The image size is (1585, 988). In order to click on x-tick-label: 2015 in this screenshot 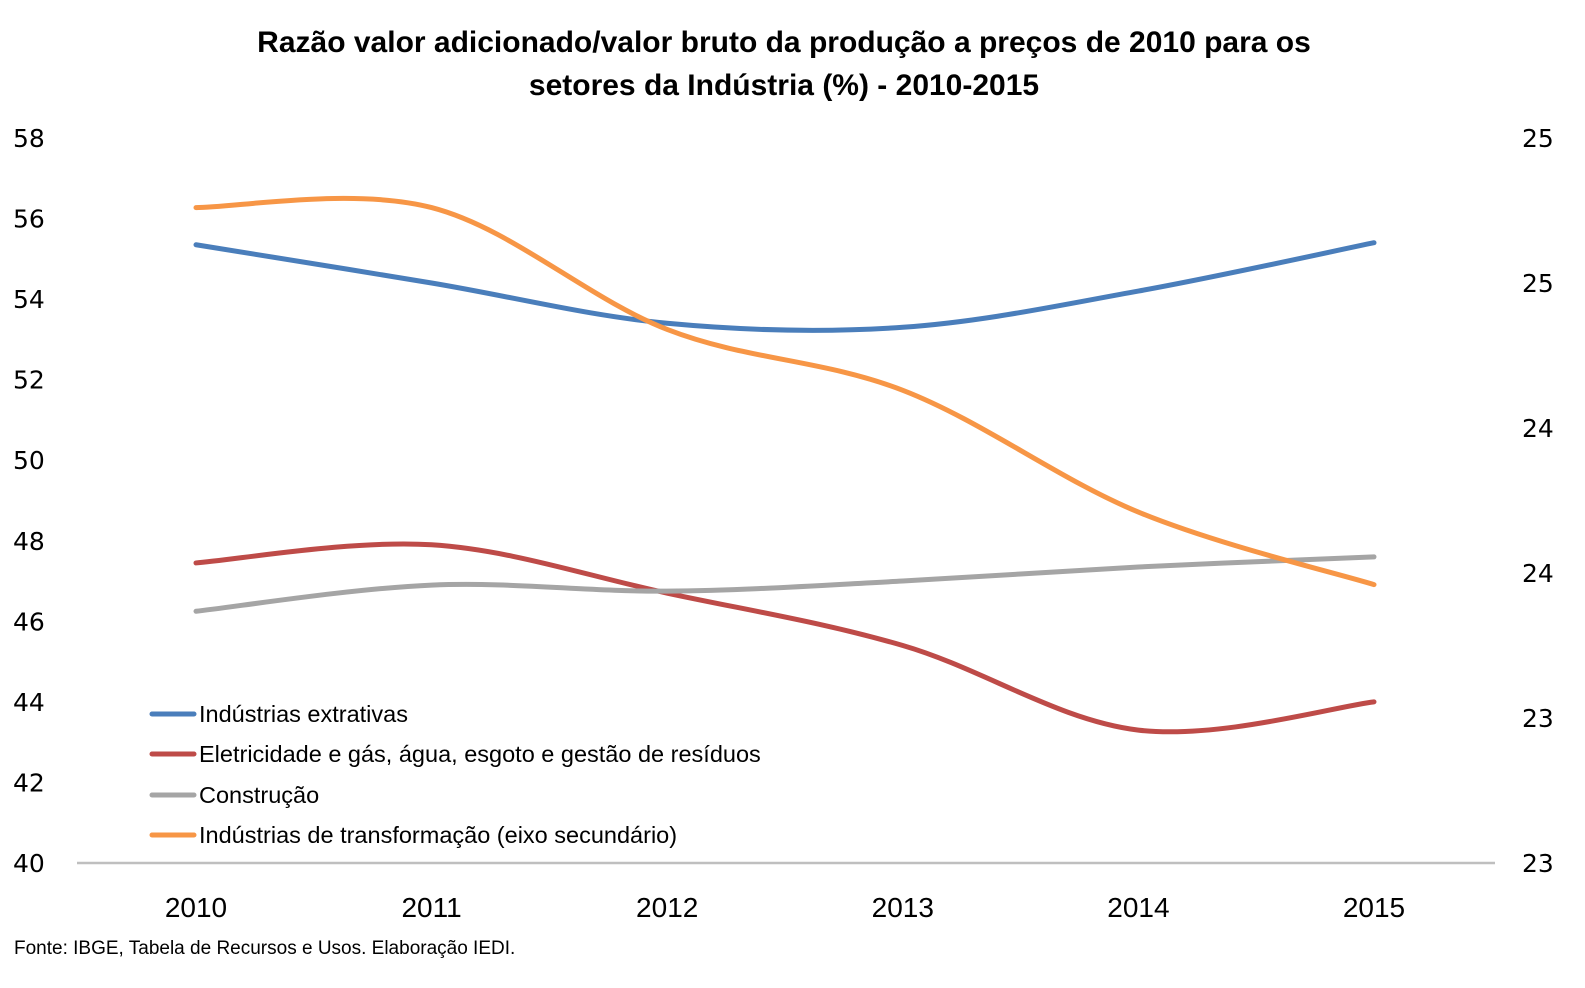, I will do `click(1374, 907)`.